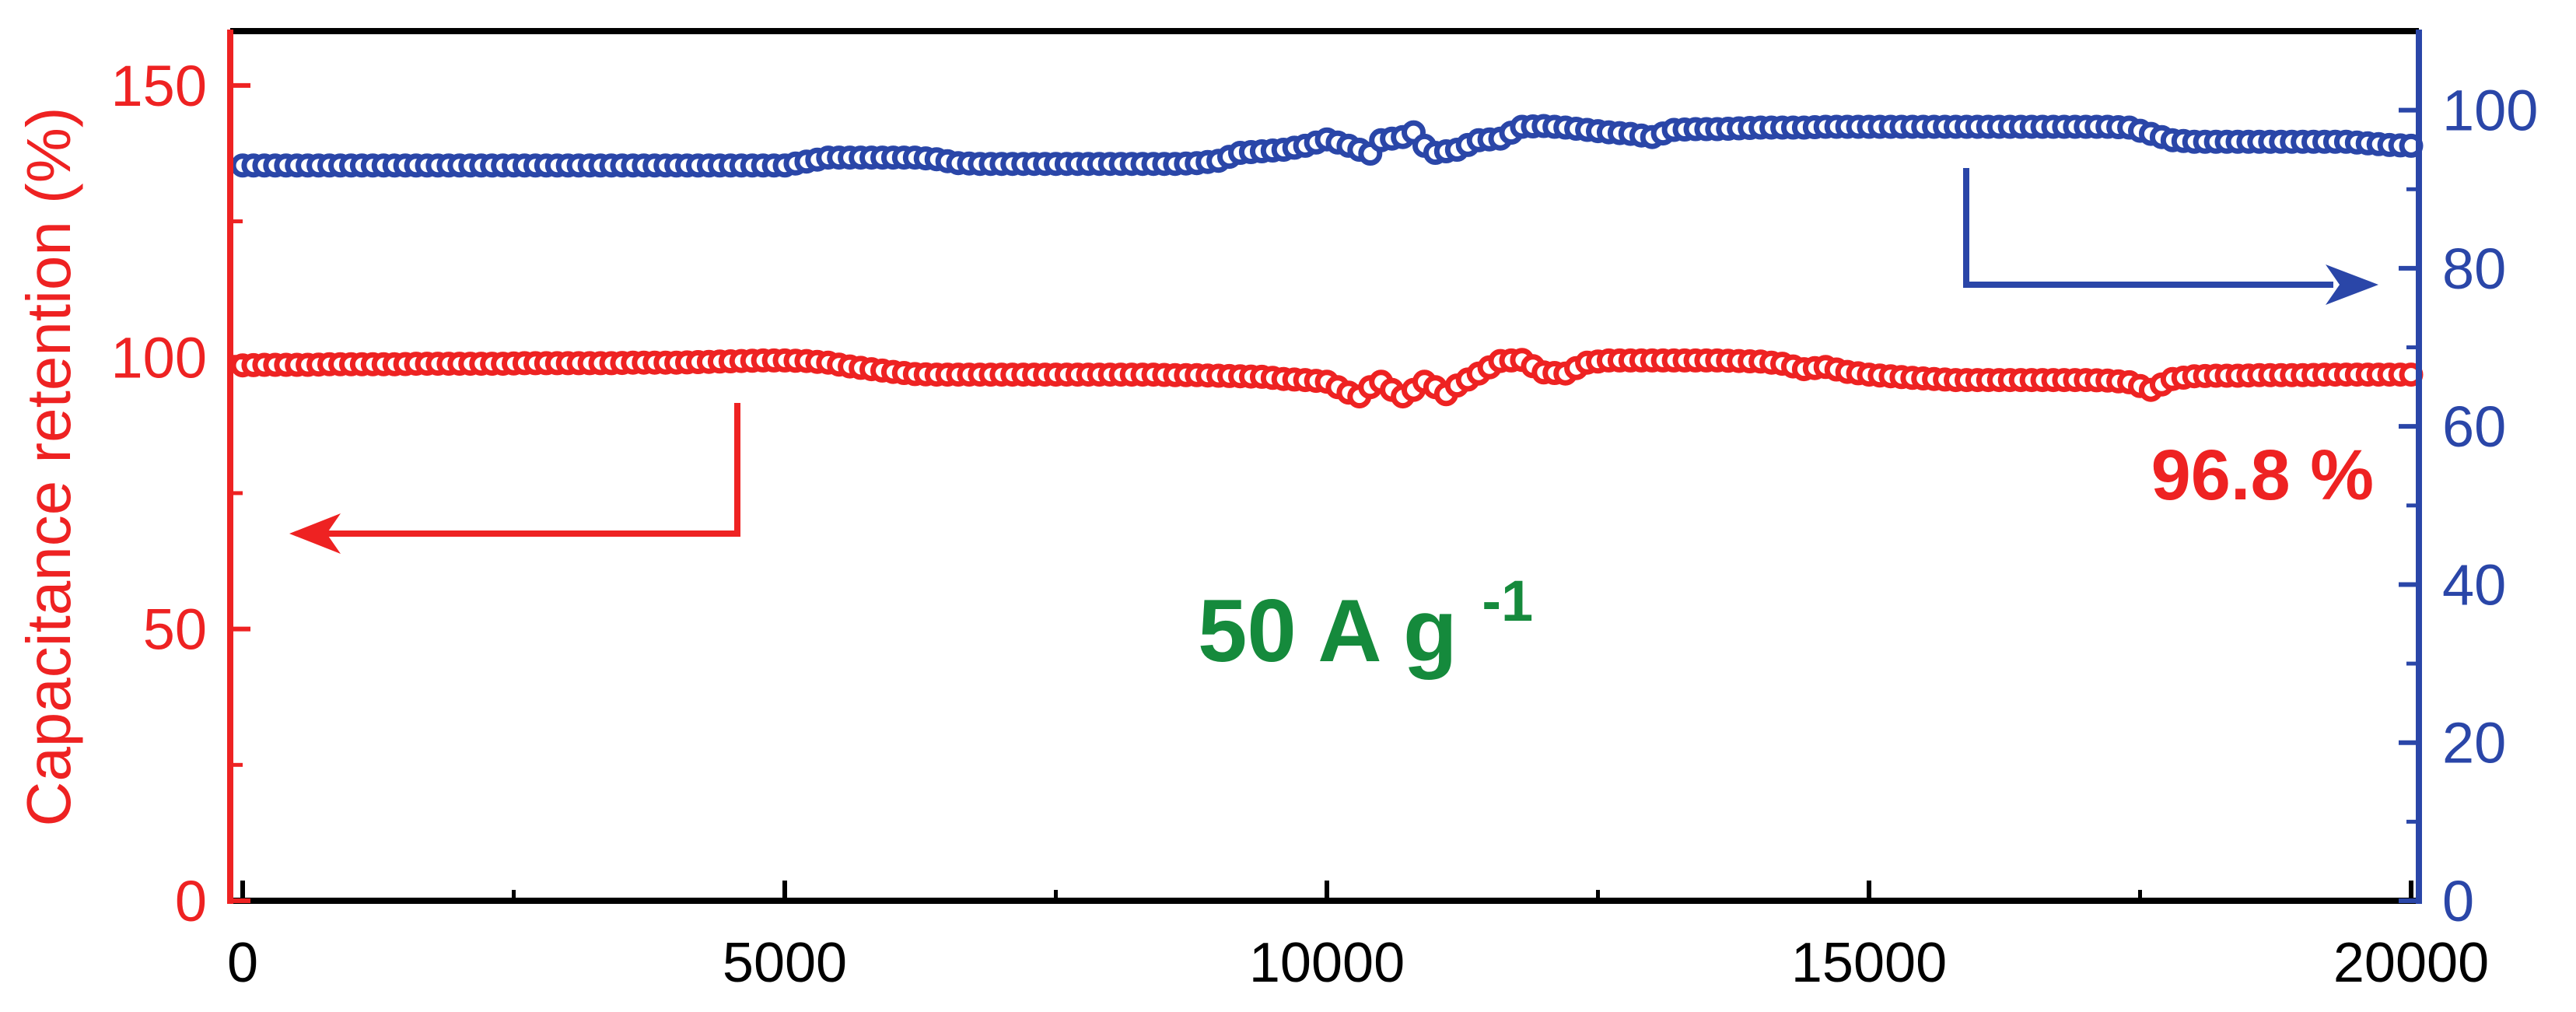 The width and height of the screenshot is (2576, 1012). Describe the element at coordinates (1869, 963) in the screenshot. I see `x-tick-label: 15000` at that location.